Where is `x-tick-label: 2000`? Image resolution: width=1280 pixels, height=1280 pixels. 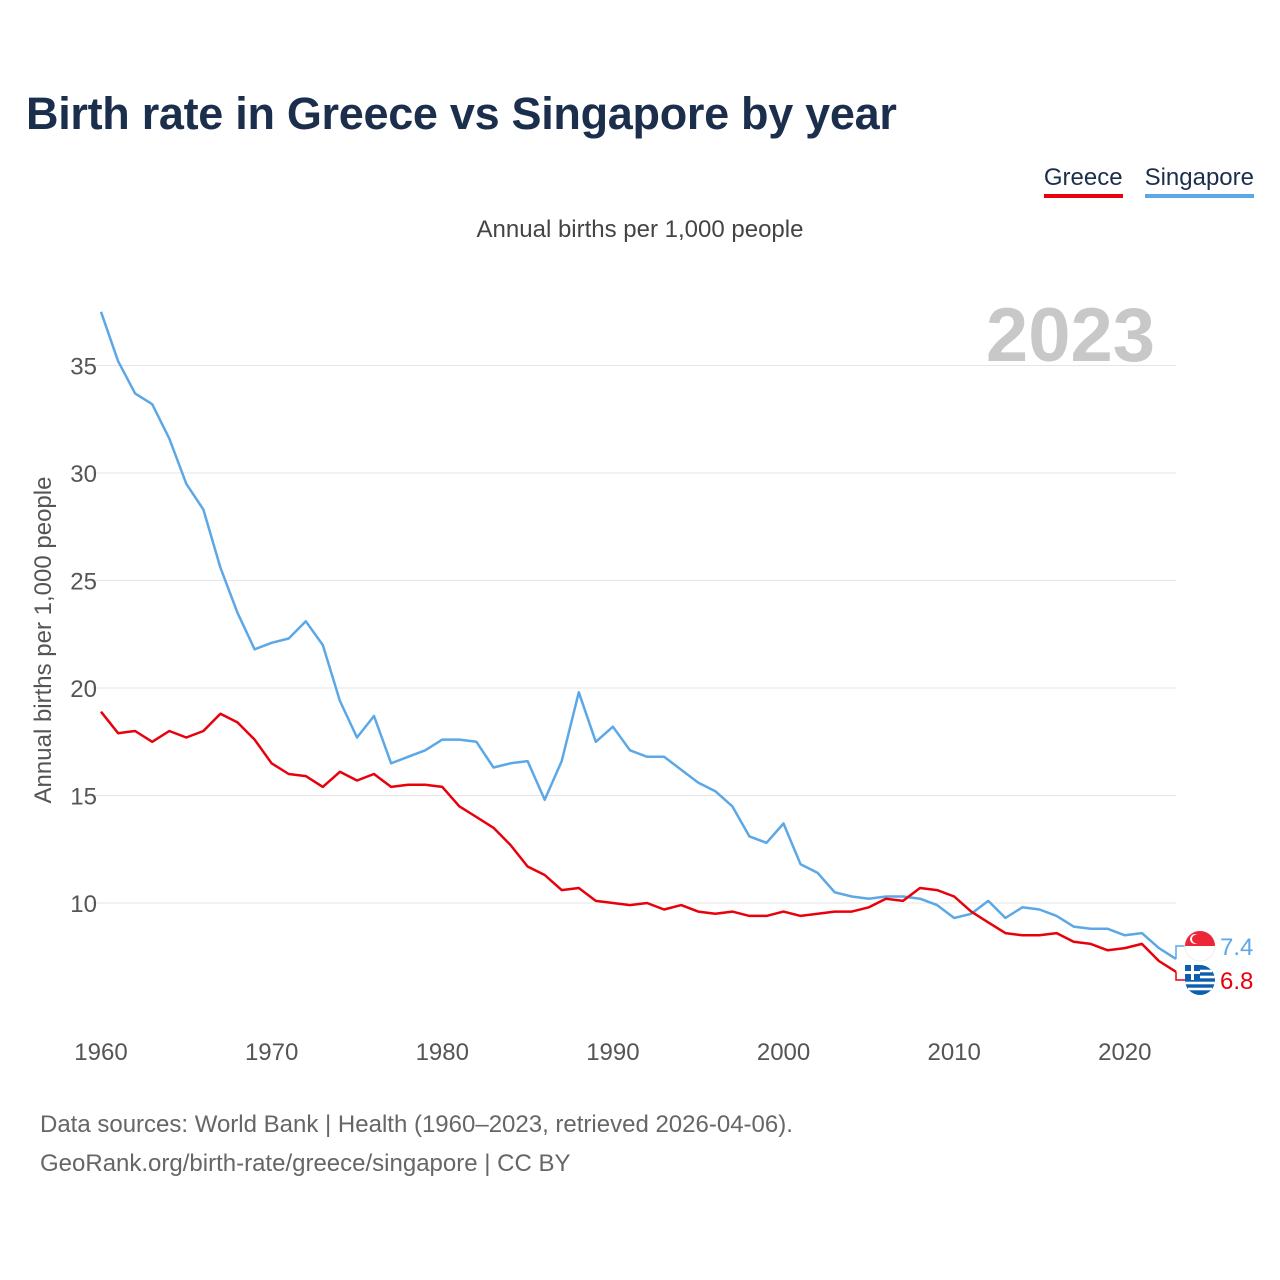 x-tick-label: 2000 is located at coordinates (783, 1052).